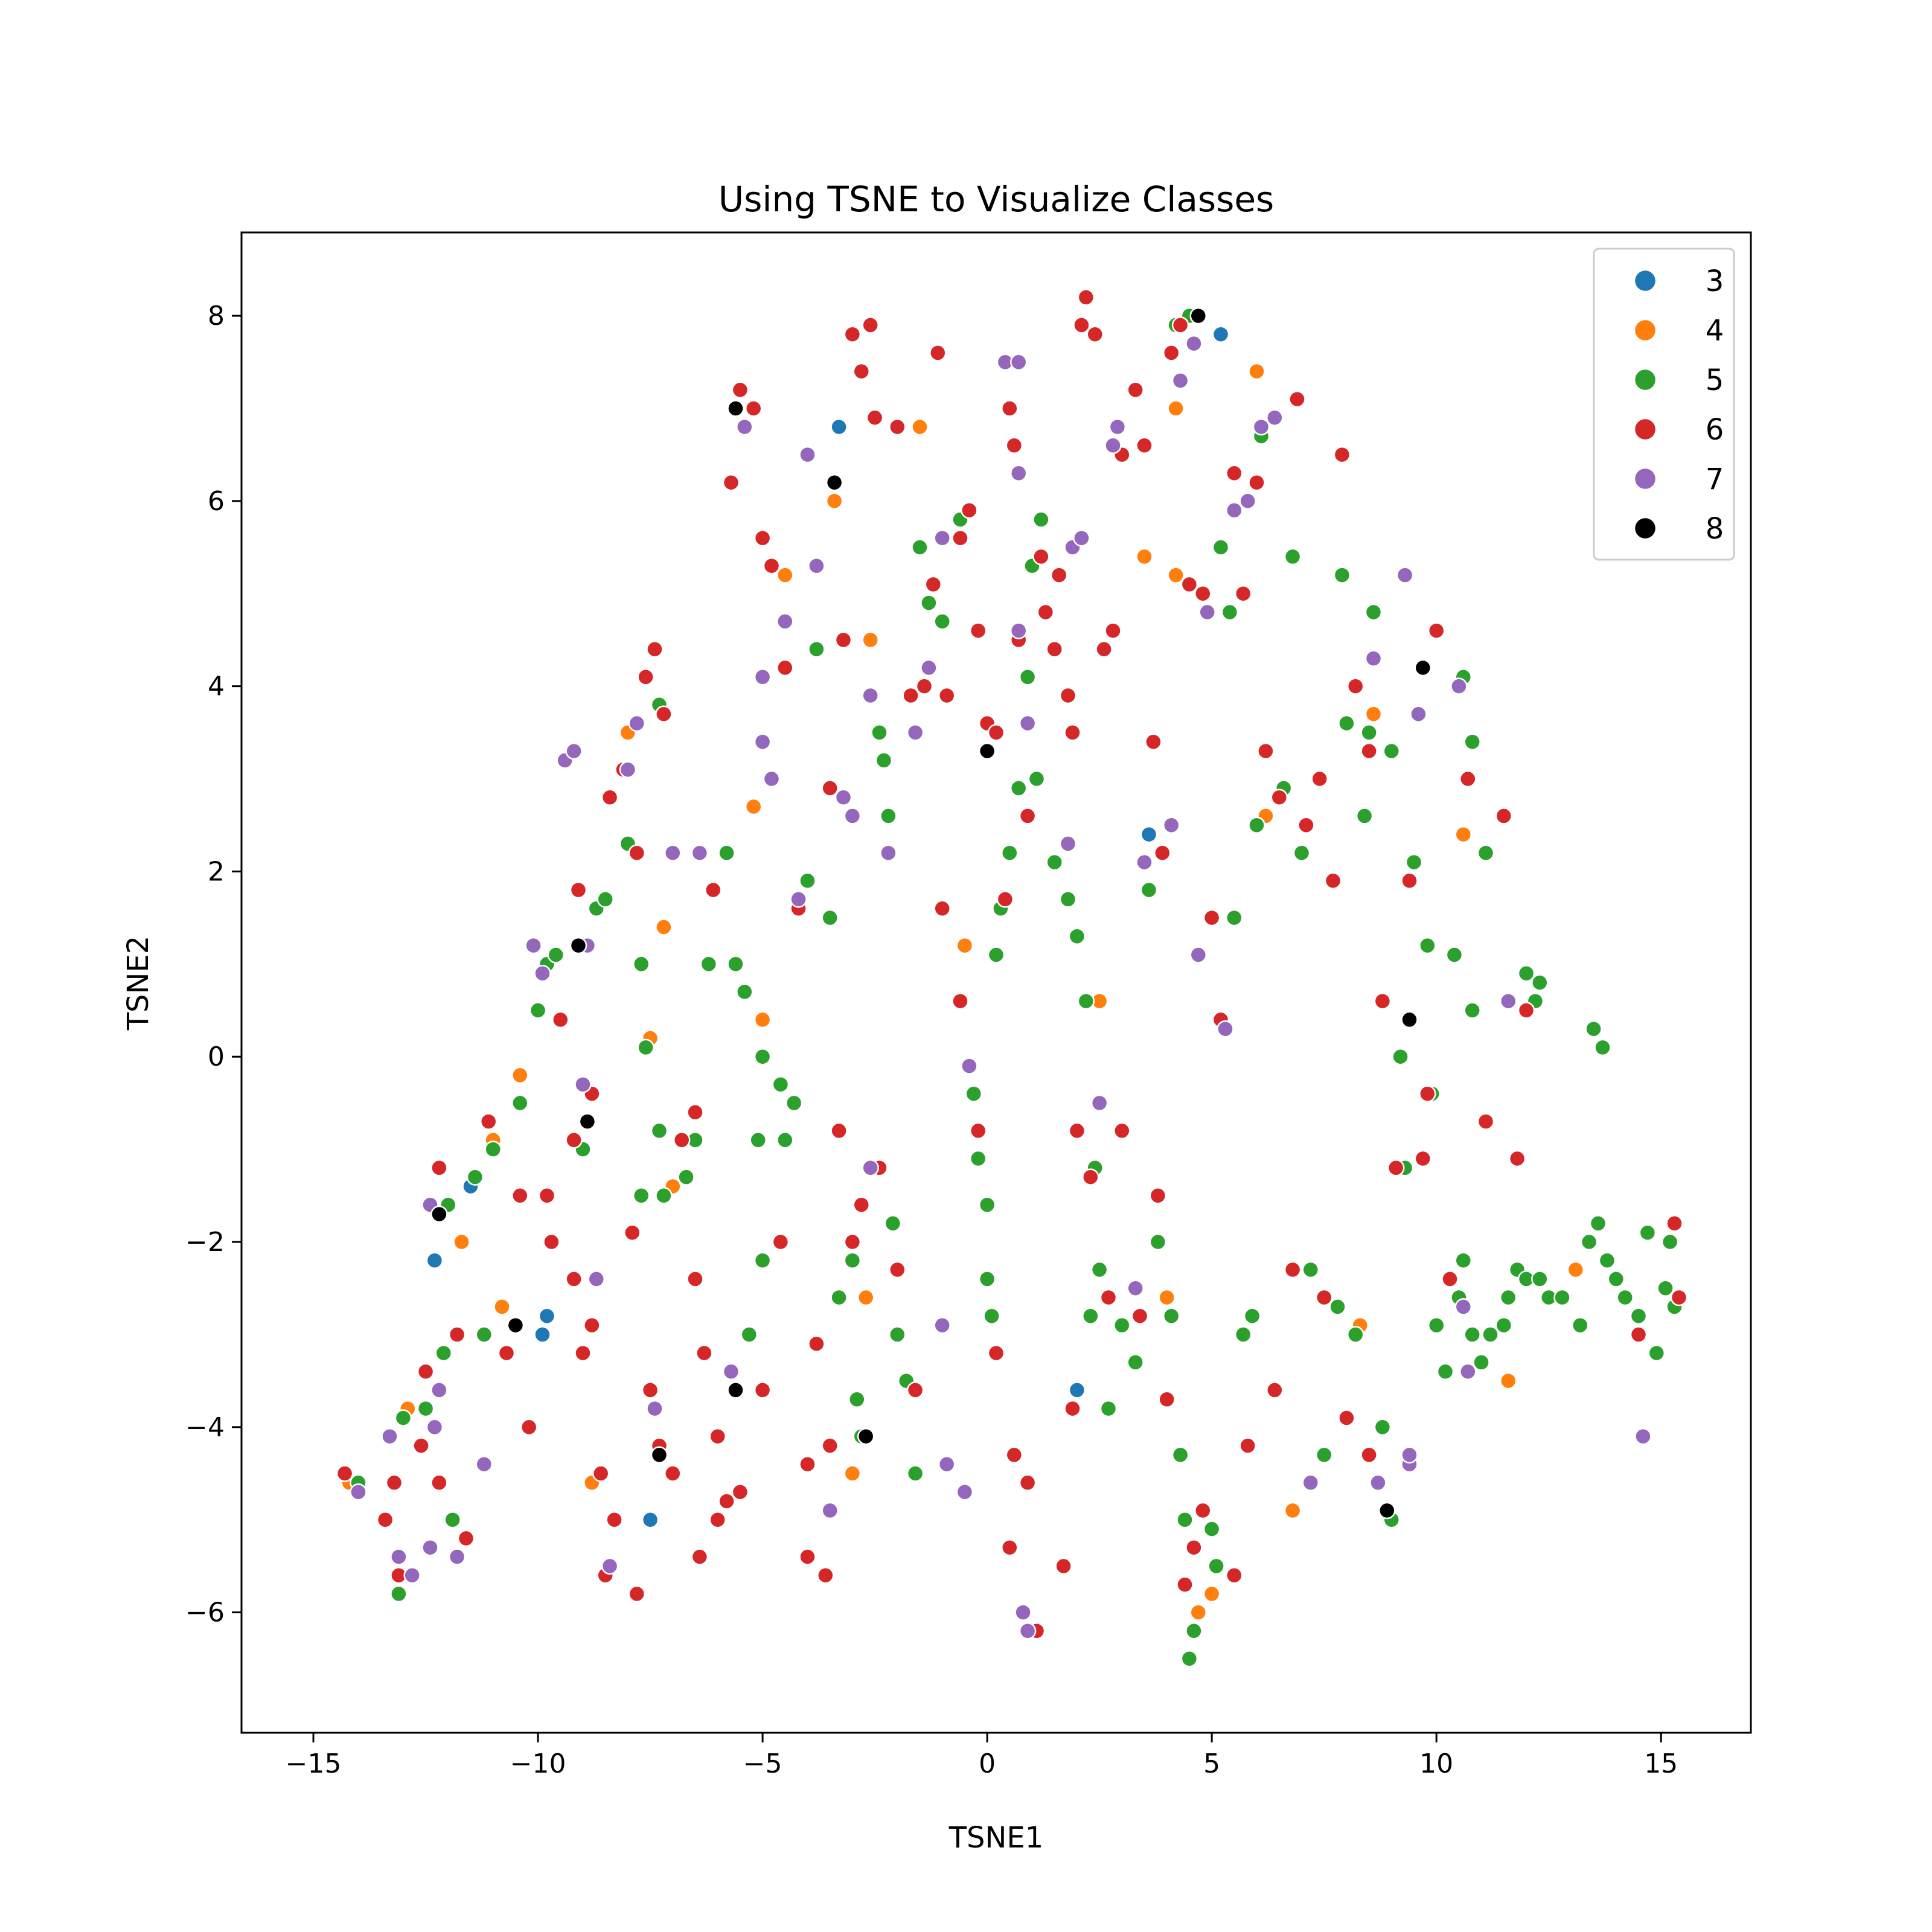  What do you see at coordinates (538, 1764) in the screenshot?
I see `x-tick-label--10: −10` at bounding box center [538, 1764].